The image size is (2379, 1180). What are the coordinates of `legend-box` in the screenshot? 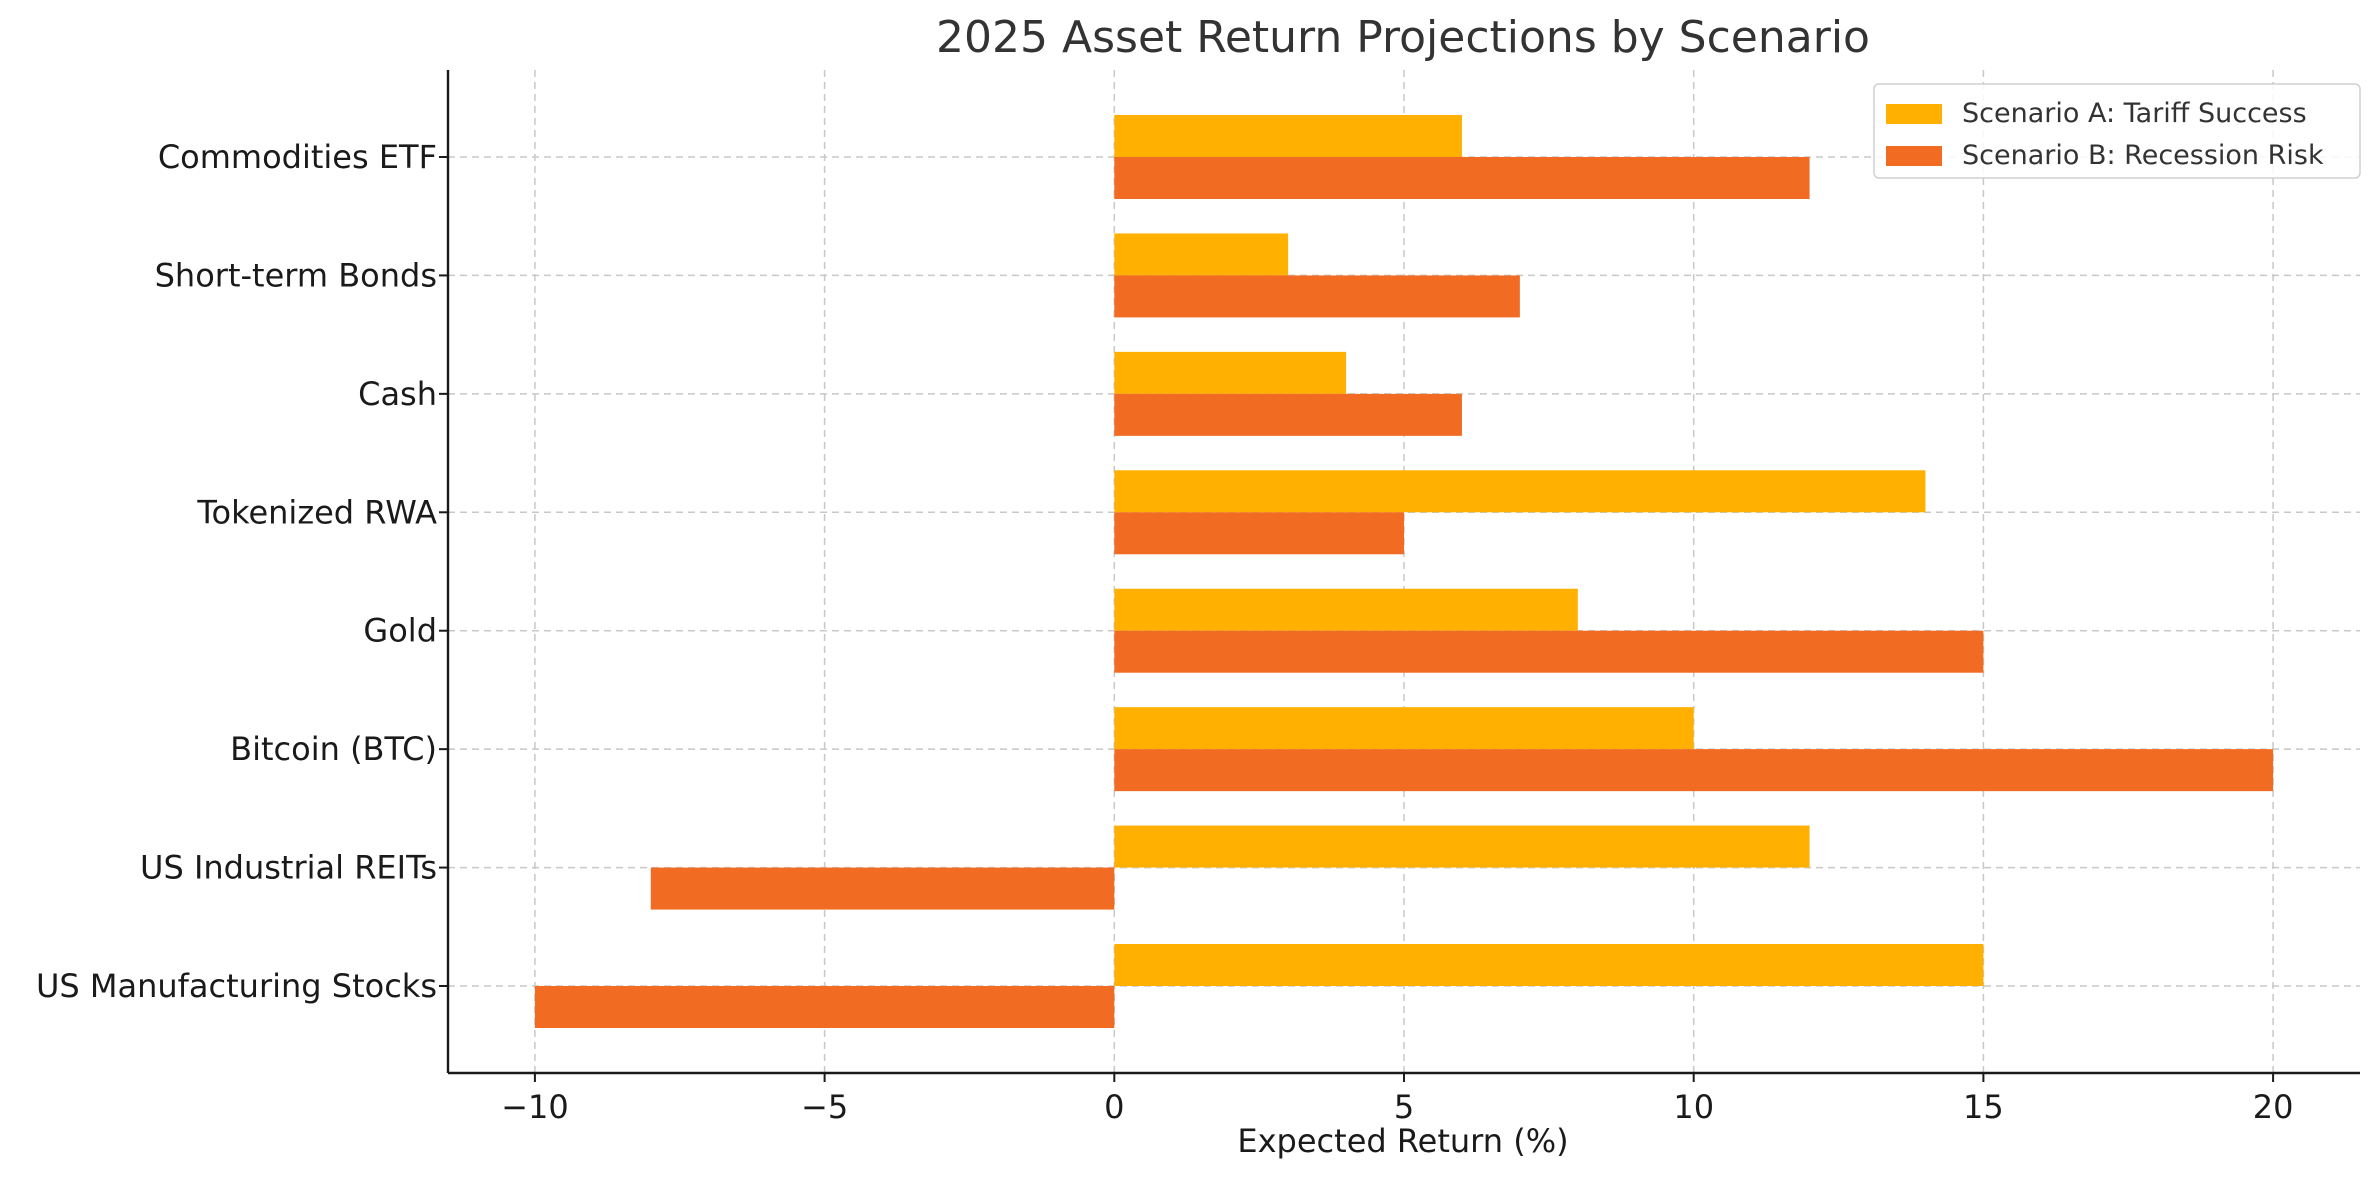 It's located at (2117, 131).